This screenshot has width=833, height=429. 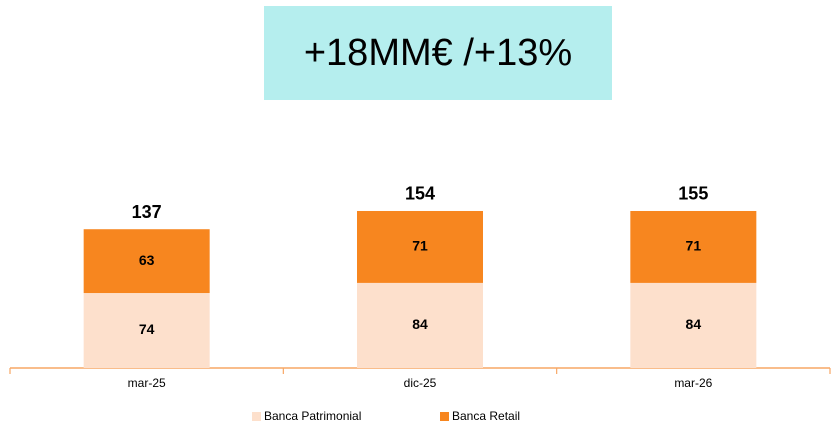 What do you see at coordinates (147, 383) in the screenshot?
I see `x-tick-label: mar-25` at bounding box center [147, 383].